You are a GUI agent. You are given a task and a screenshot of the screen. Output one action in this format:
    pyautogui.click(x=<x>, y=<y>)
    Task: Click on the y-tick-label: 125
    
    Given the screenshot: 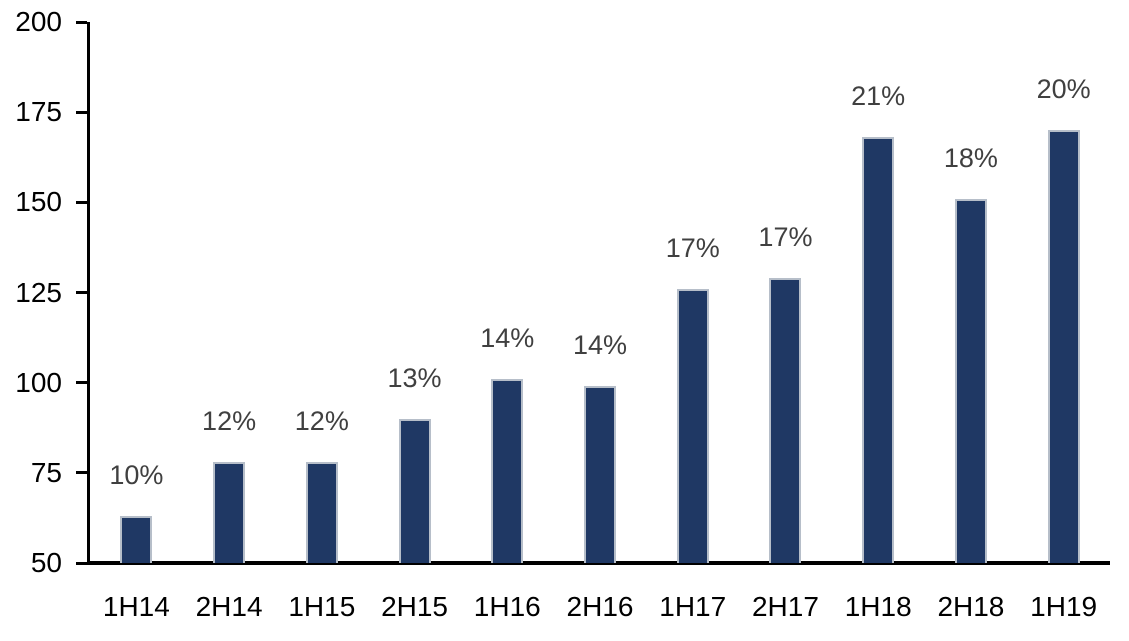 What is the action you would take?
    pyautogui.click(x=38, y=292)
    